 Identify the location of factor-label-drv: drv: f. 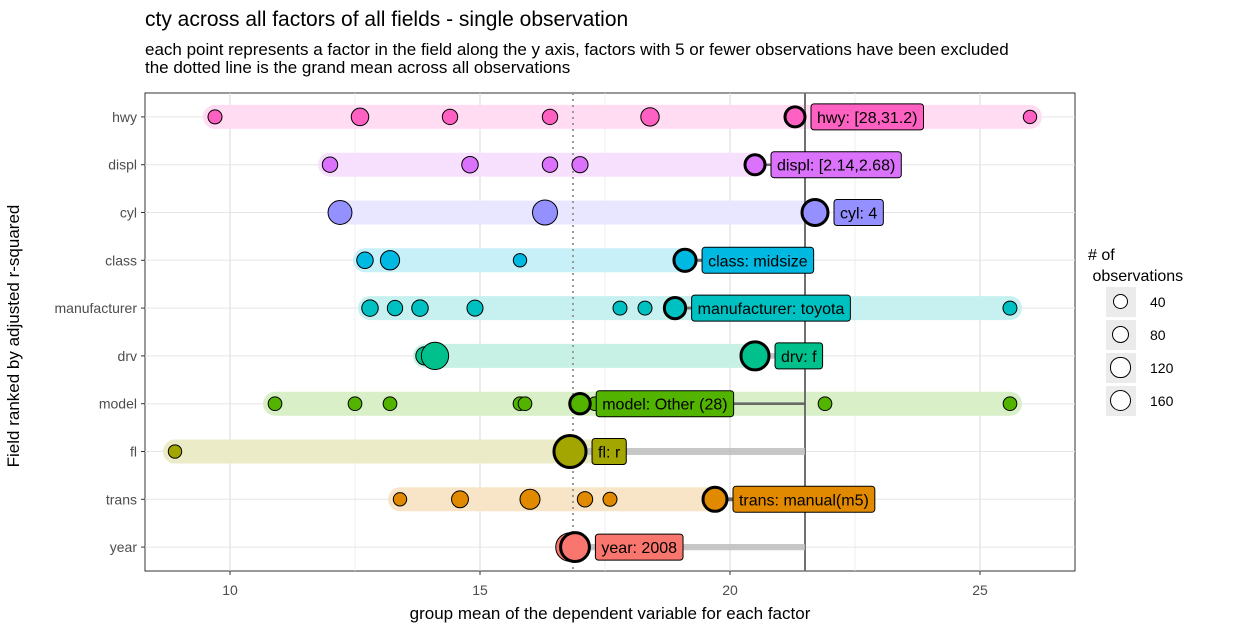
(799, 357).